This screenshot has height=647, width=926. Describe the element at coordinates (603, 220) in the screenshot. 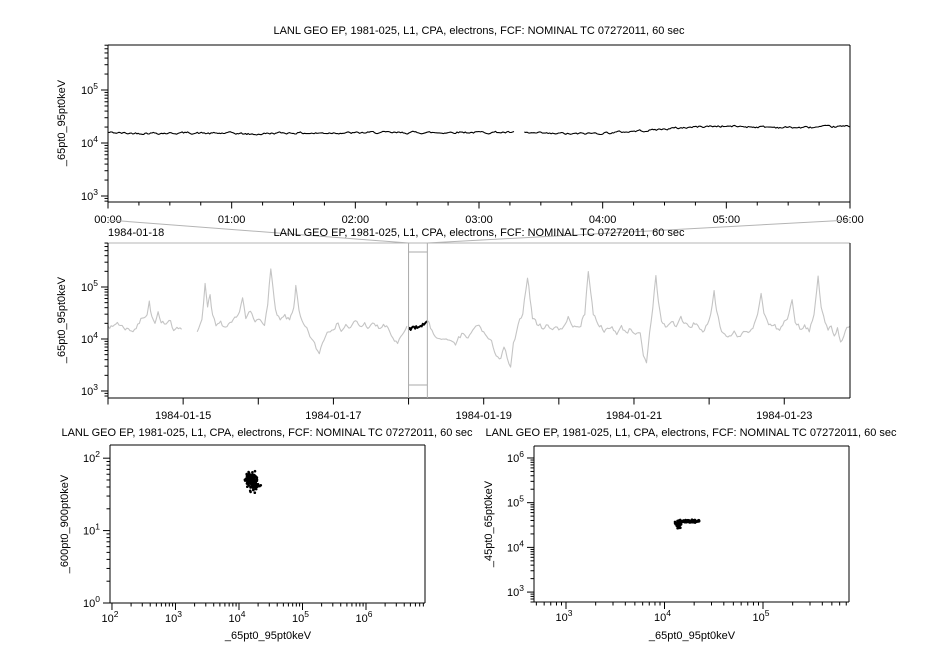

I see `svg-text: 04:00` at that location.